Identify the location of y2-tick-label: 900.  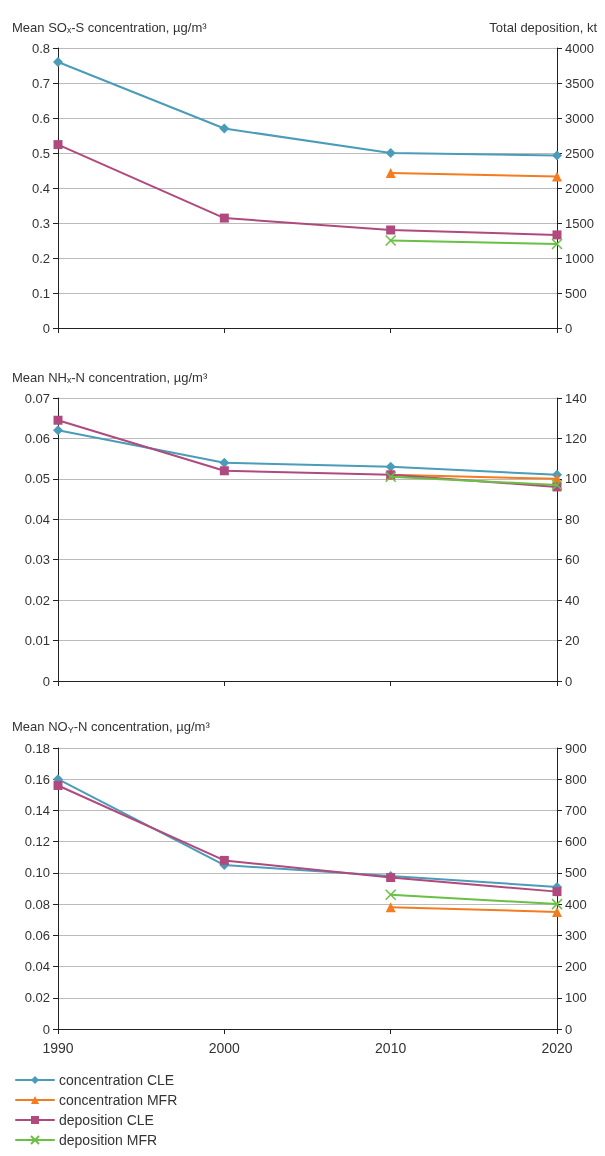
(576, 748).